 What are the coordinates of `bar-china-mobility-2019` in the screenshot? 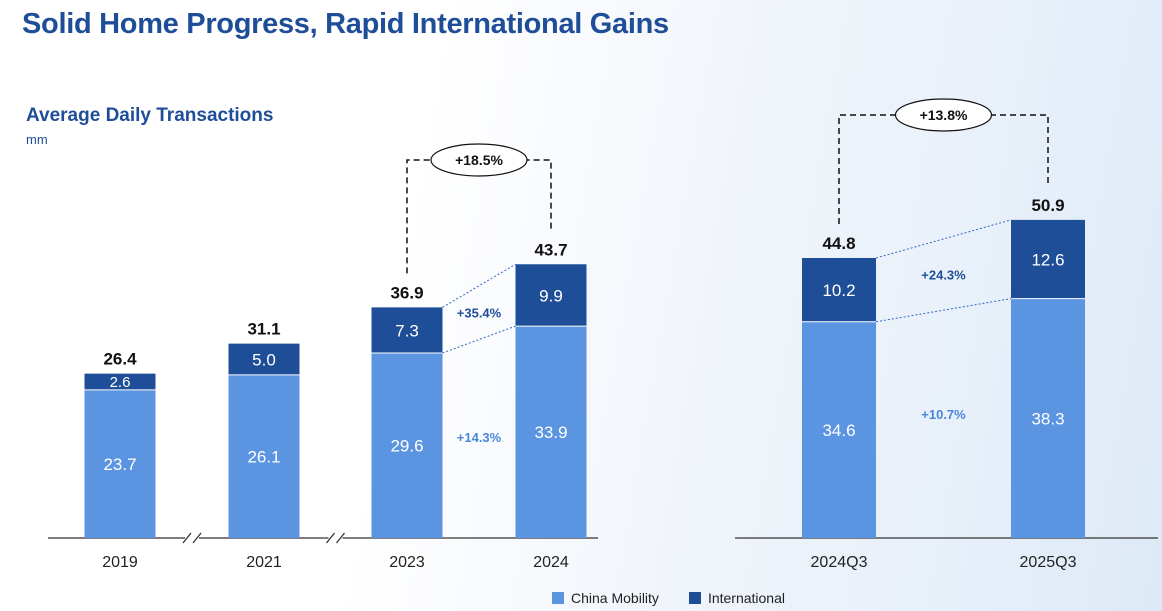 It's located at (120, 463).